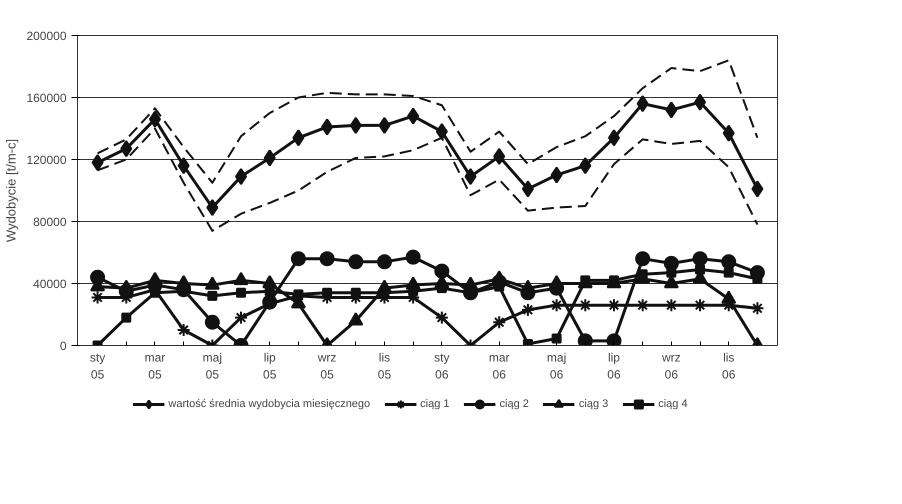 The height and width of the screenshot is (504, 902). Describe the element at coordinates (673, 404) in the screenshot. I see `legend-label: ciąg 4` at that location.